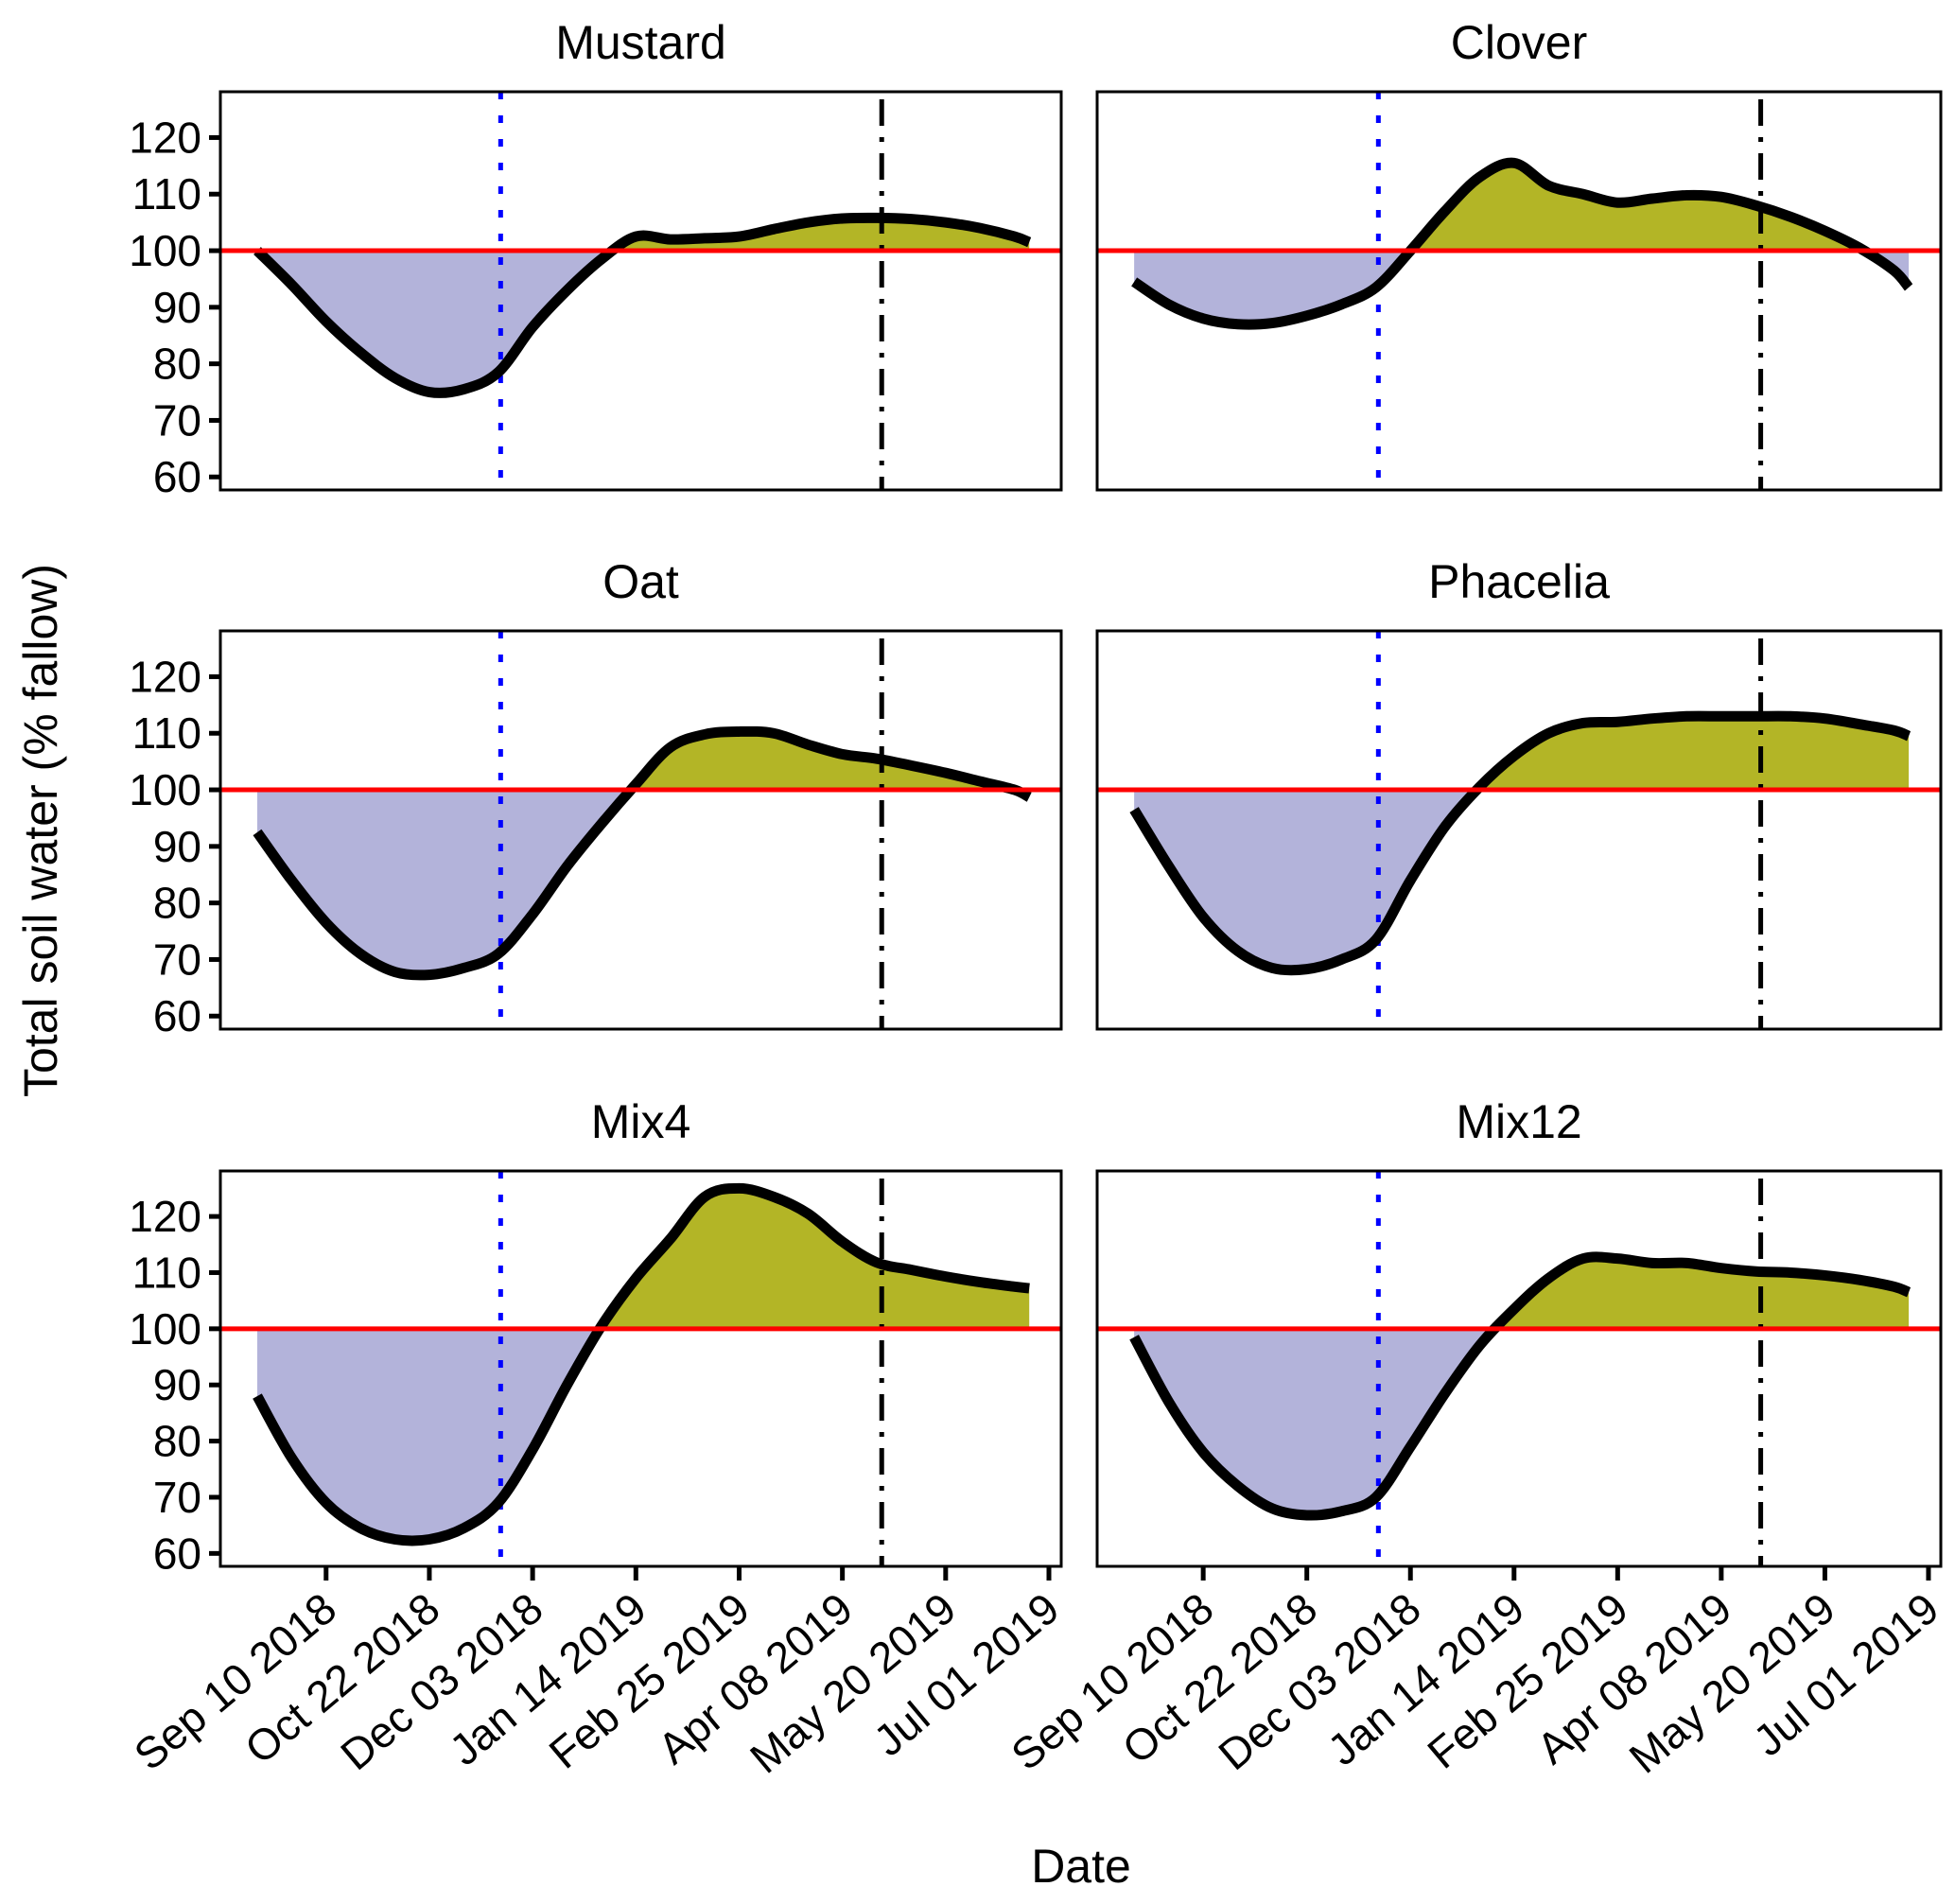 The height and width of the screenshot is (1904, 1955). What do you see at coordinates (1518, 1121) in the screenshot?
I see `panel-title: Mix12` at bounding box center [1518, 1121].